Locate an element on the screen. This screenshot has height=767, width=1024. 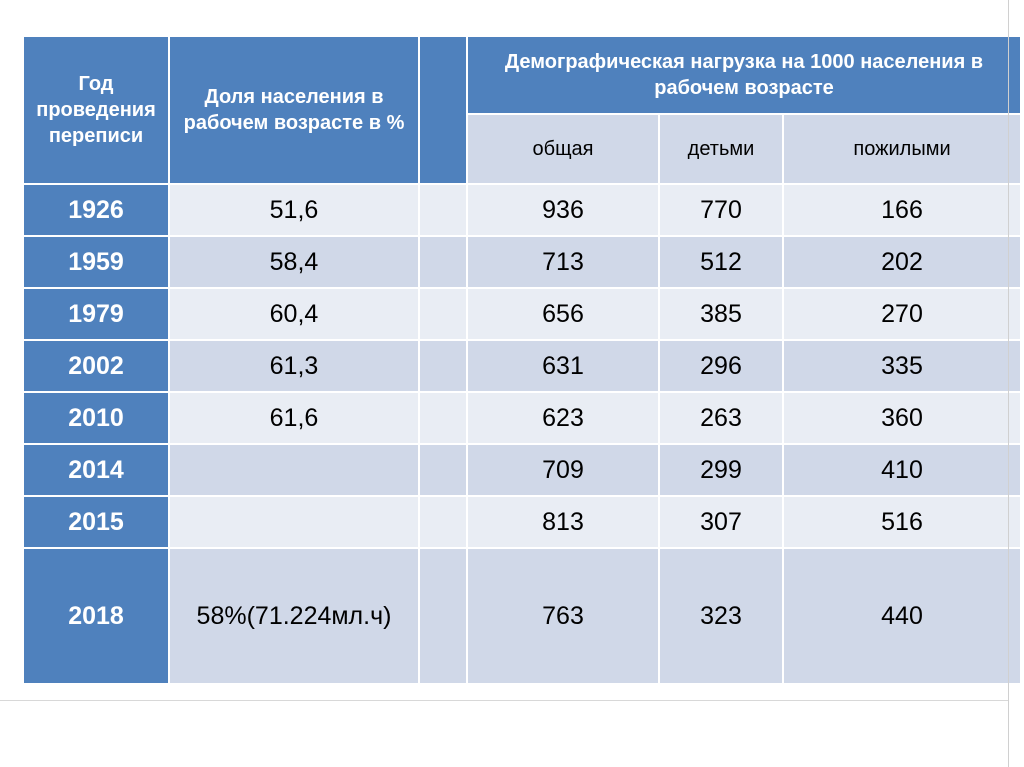
row-total: 631 is located at coordinates (563, 366).